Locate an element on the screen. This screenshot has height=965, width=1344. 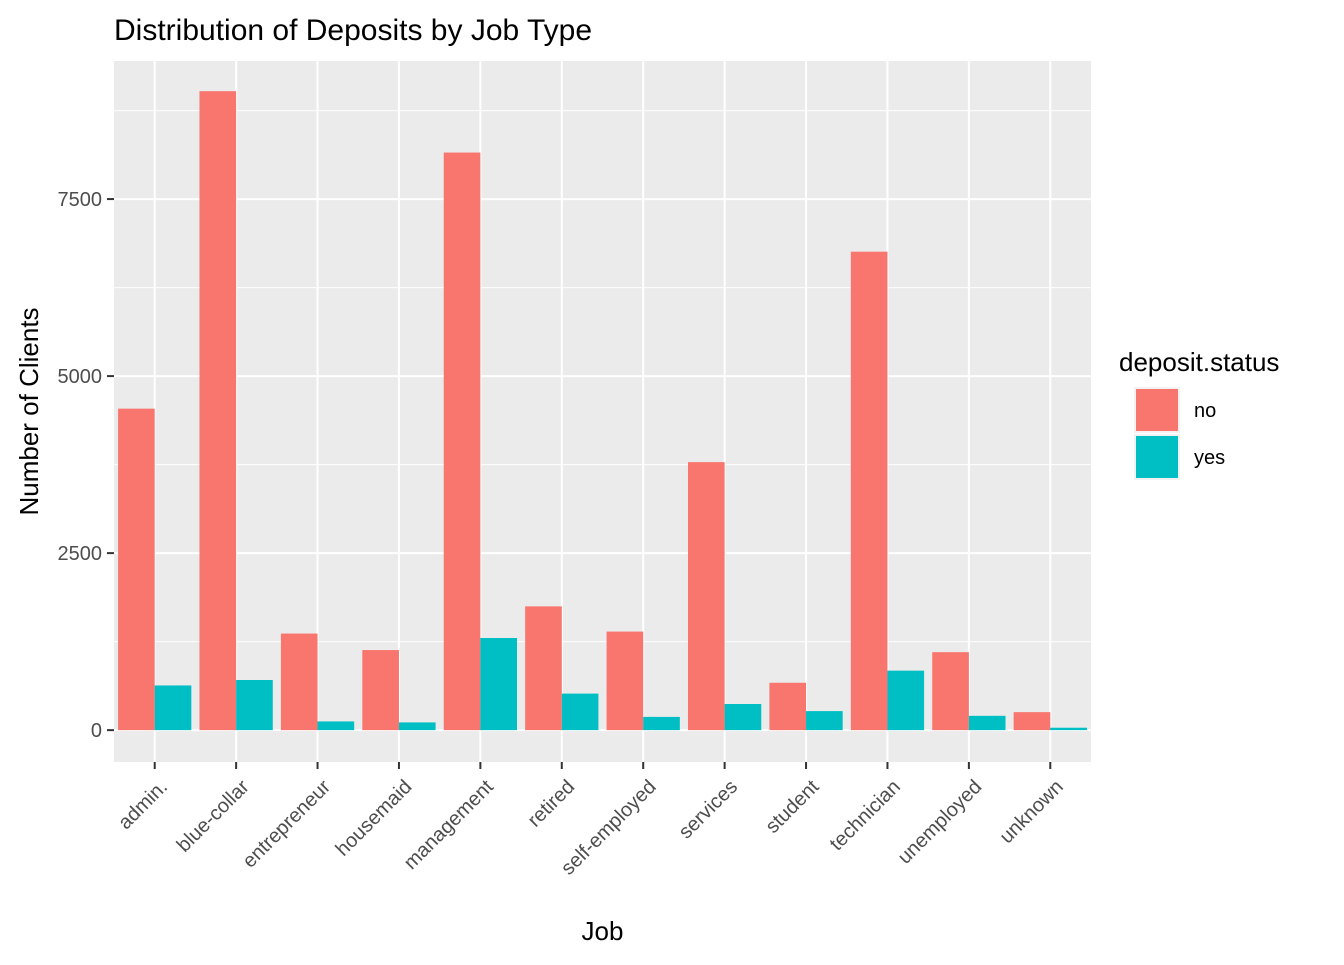
bar-unemployed-no is located at coordinates (950, 691).